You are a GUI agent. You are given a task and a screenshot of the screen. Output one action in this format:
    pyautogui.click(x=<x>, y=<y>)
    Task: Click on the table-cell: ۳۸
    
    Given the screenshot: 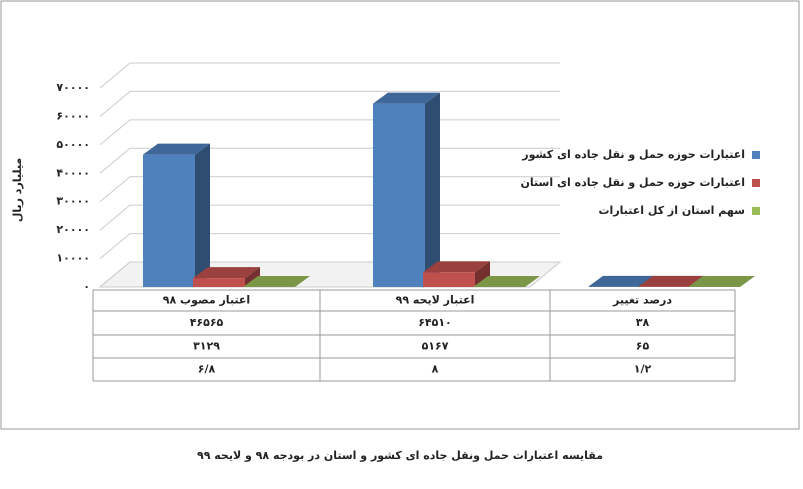 What is the action you would take?
    pyautogui.click(x=643, y=322)
    